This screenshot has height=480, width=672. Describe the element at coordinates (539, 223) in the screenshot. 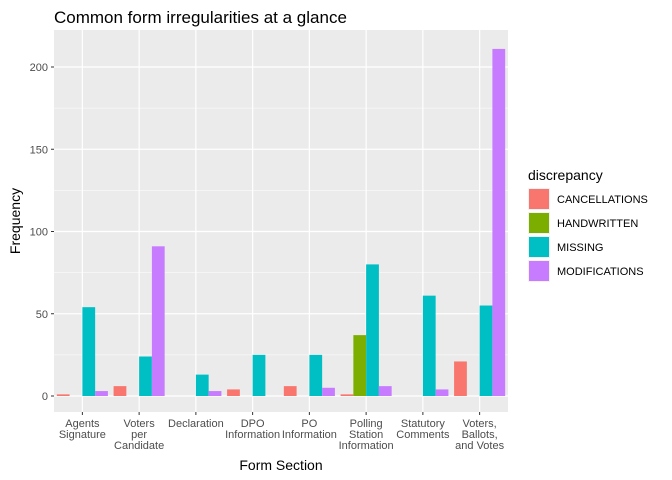

I see `legend-swatch-handwritten` at that location.